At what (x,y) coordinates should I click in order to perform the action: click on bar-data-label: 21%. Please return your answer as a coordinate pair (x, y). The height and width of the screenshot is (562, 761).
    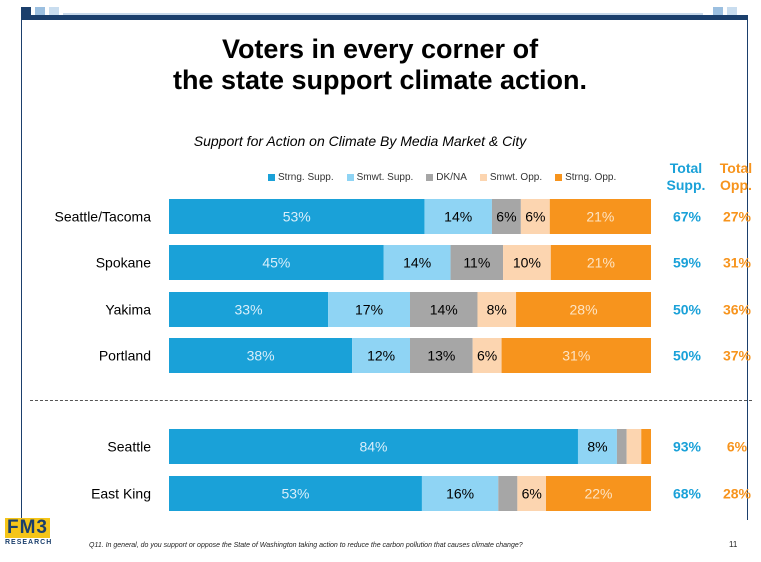
    Looking at the image, I should click on (601, 263).